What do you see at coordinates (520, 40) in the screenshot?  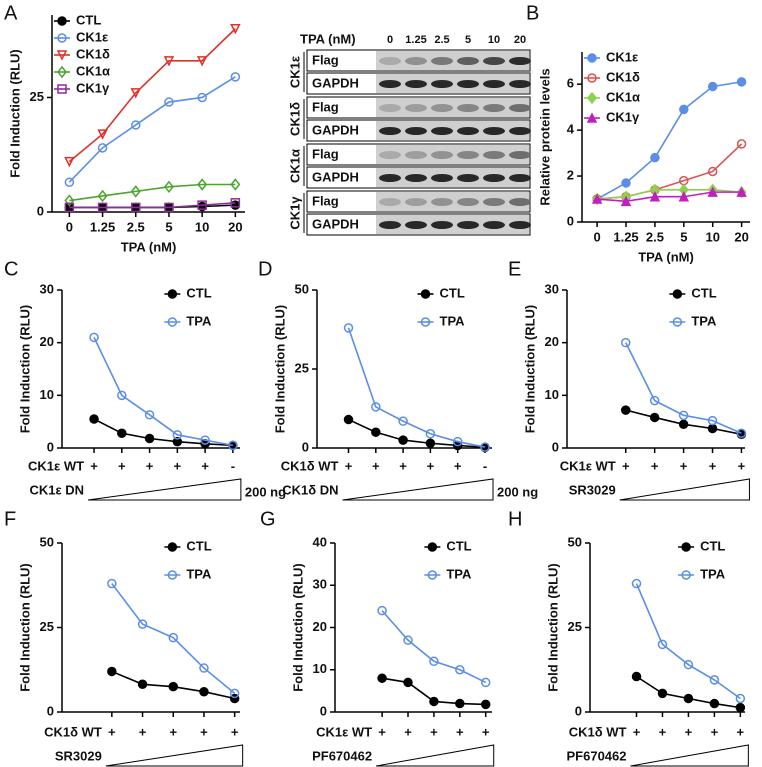 I see `lane-label: 20` at bounding box center [520, 40].